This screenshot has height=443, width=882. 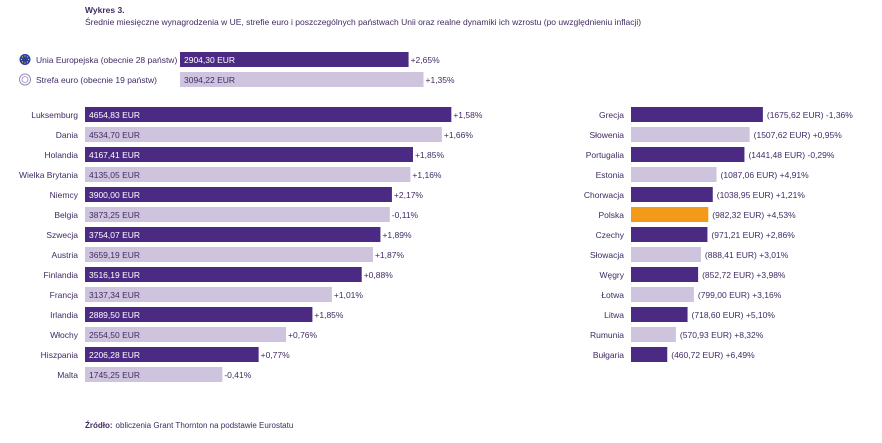 What do you see at coordinates (397, 235) in the screenshot?
I see `growth-label: +1,89%` at bounding box center [397, 235].